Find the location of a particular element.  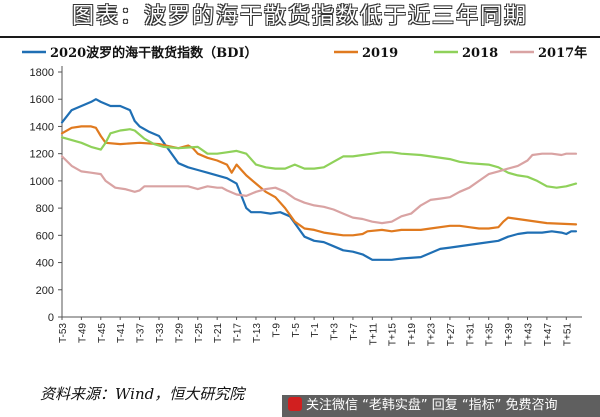

x-tick-label: T+15 is located at coordinates (393, 335).